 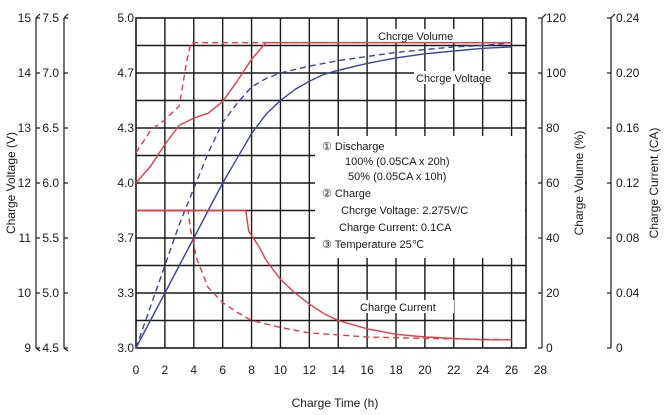 I want to click on x-tick-label: 14, so click(x=339, y=370).